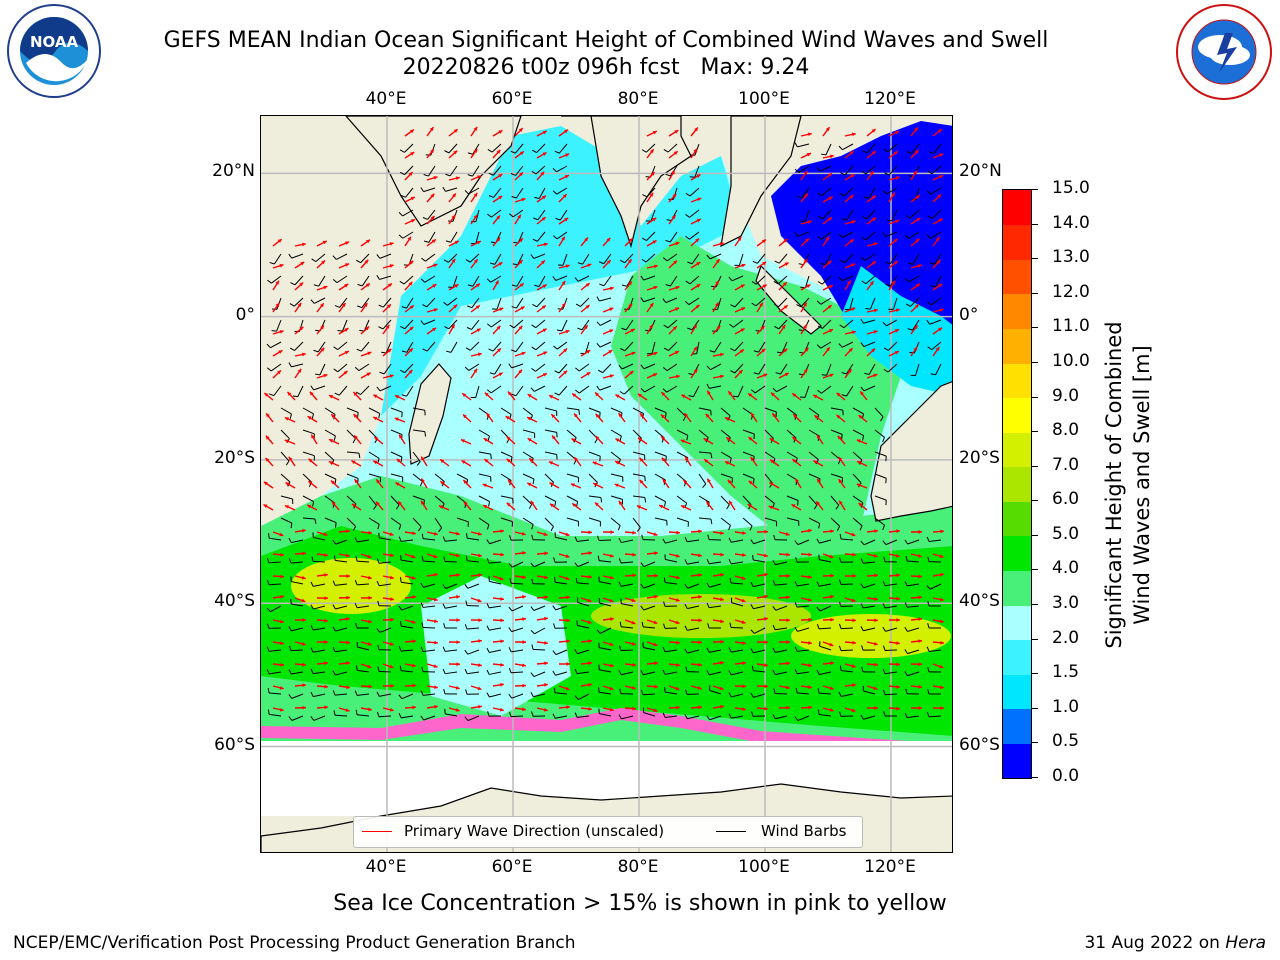 This screenshot has height=960, width=1280. What do you see at coordinates (1017, 588) in the screenshot?
I see `colorbar-segment` at bounding box center [1017, 588].